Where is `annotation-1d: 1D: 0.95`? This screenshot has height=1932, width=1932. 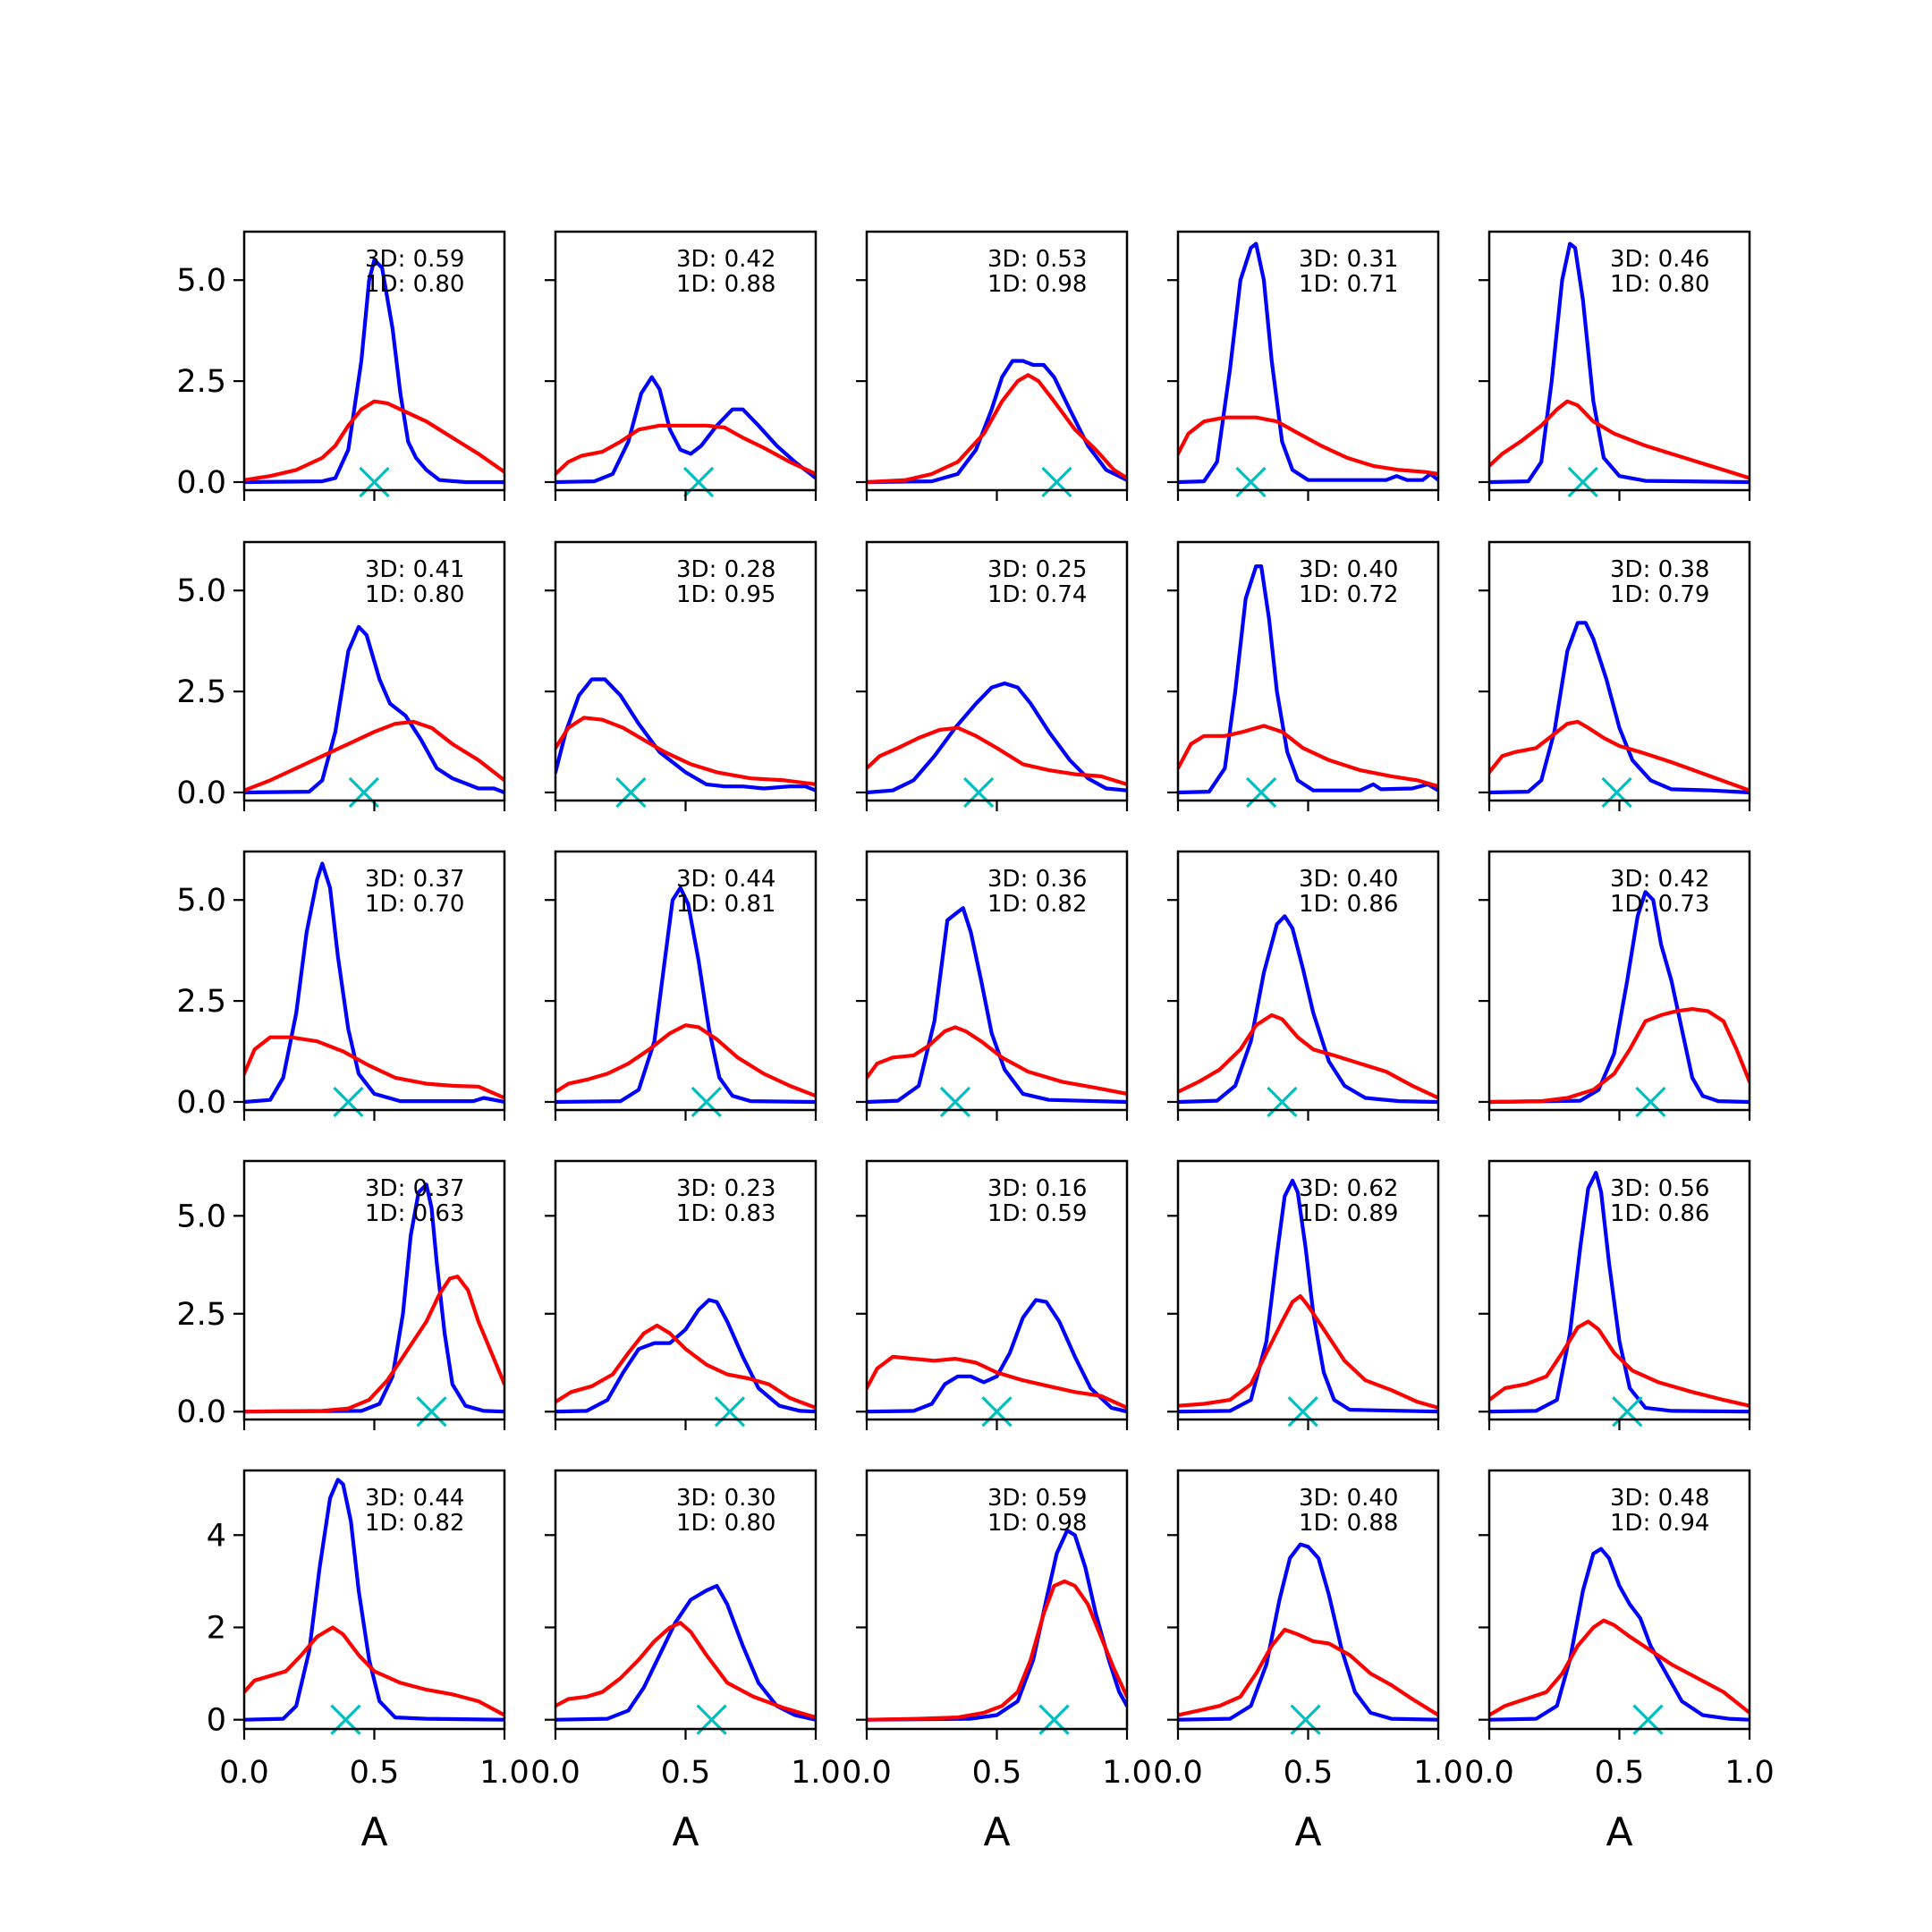
annotation-1d: 1D: 0.95 is located at coordinates (725, 594).